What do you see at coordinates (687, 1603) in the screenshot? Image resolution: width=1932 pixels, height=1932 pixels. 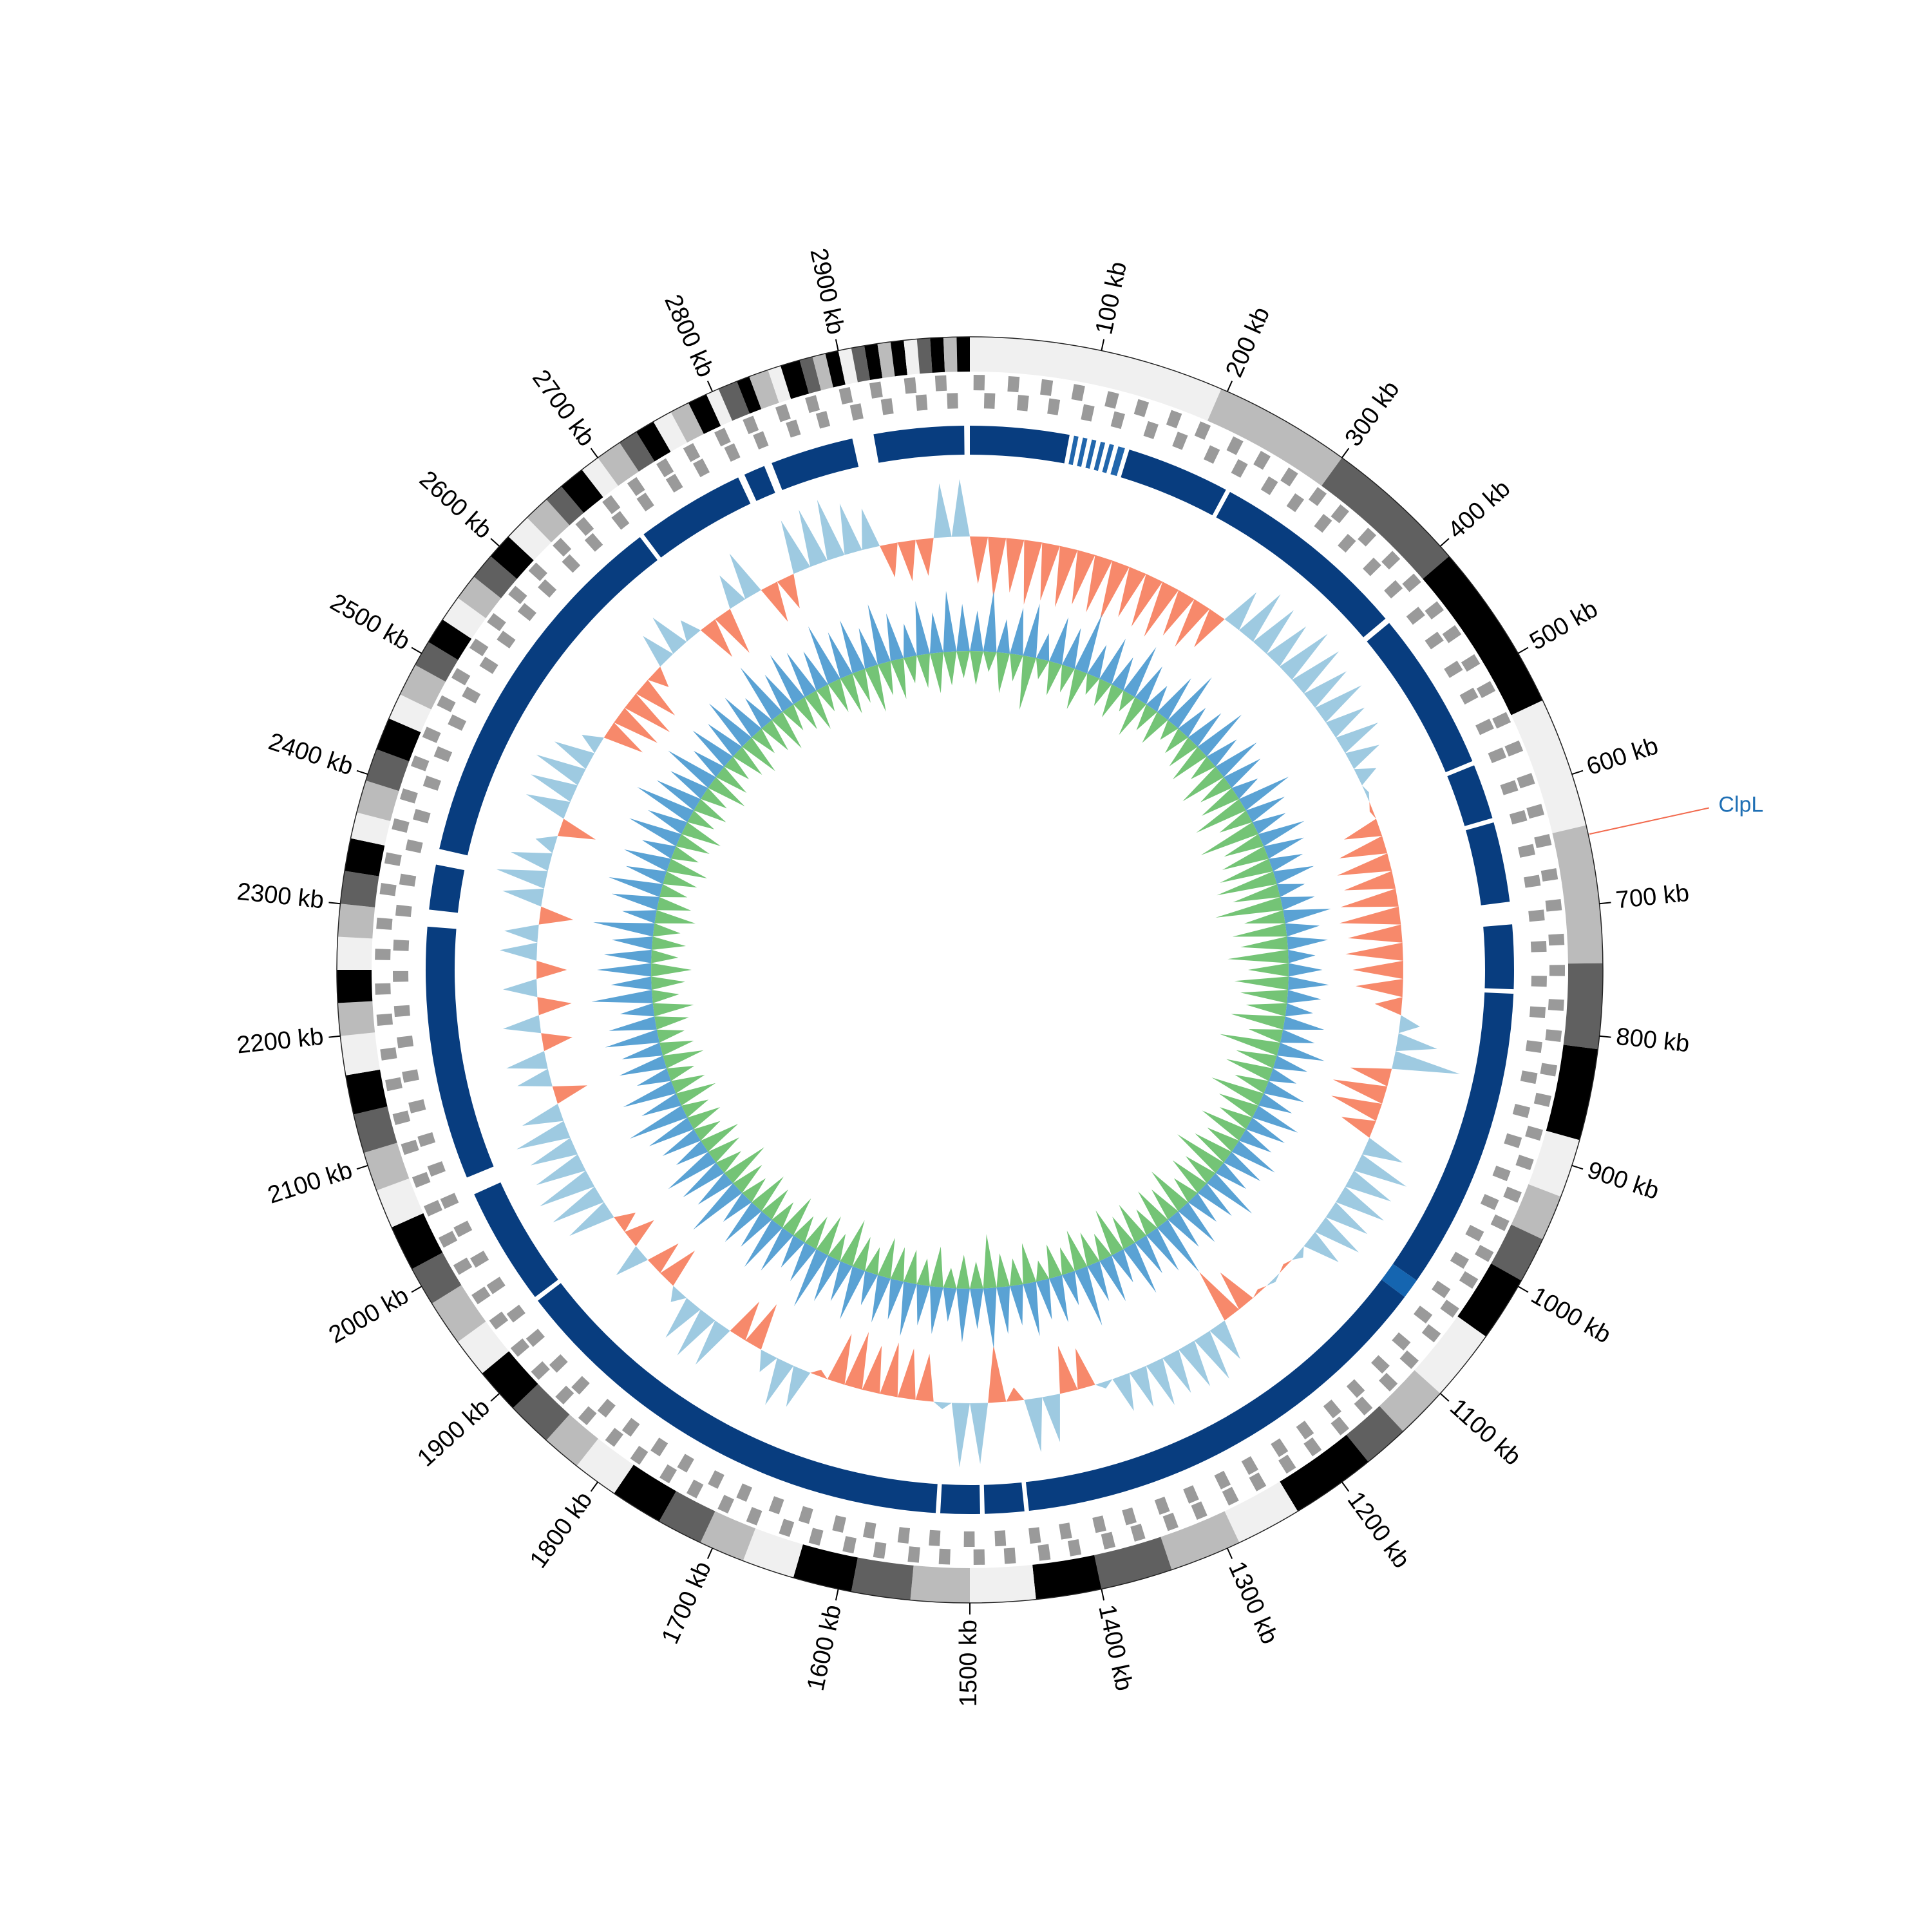 I see `tick-label: 1700 kb` at bounding box center [687, 1603].